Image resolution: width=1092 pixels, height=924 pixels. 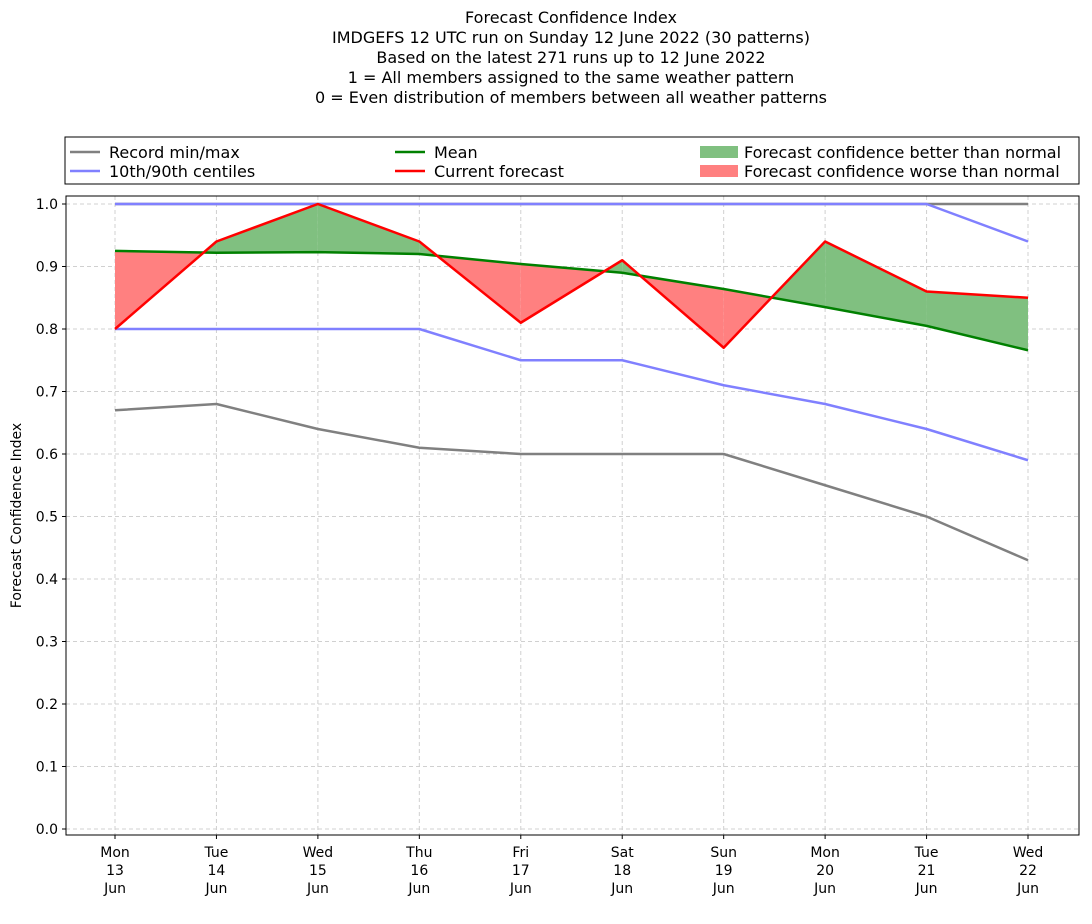 I want to click on x-tick-label: 15, so click(x=318, y=871).